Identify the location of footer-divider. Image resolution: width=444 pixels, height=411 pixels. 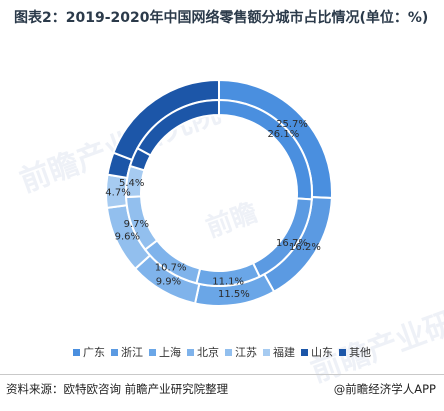
(222, 374).